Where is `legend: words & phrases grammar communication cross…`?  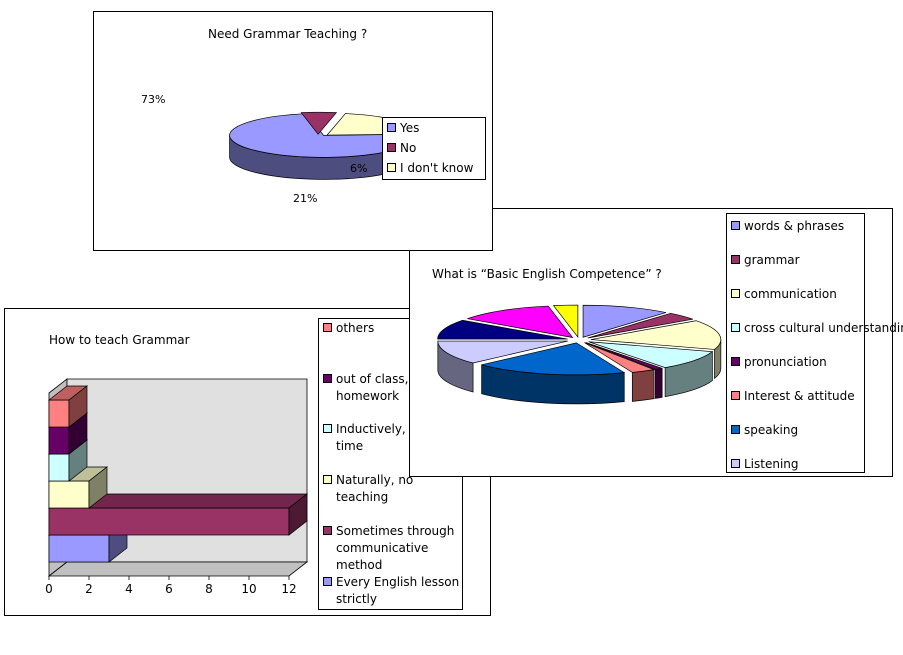 legend: words & phrases grammar communication cross… is located at coordinates (814, 343).